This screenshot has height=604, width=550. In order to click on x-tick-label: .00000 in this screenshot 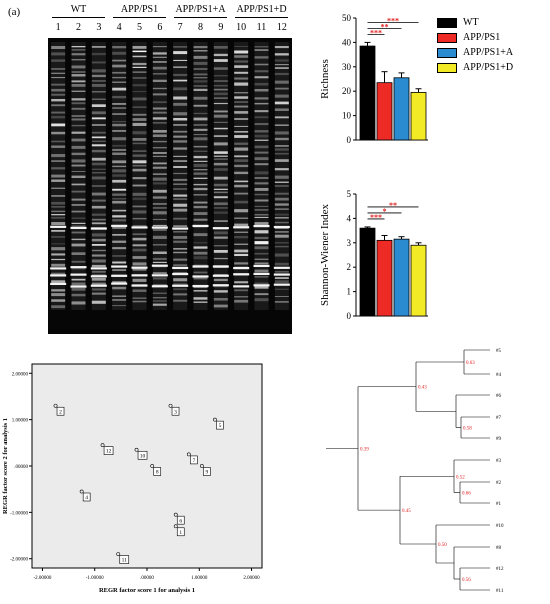, I will do `click(147, 578)`.